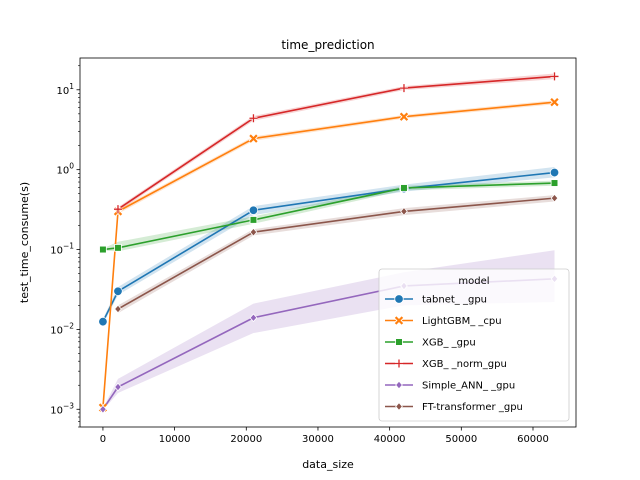 The image size is (640, 480). I want to click on legend-item-0: tabnet_ _gpu, so click(436, 300).